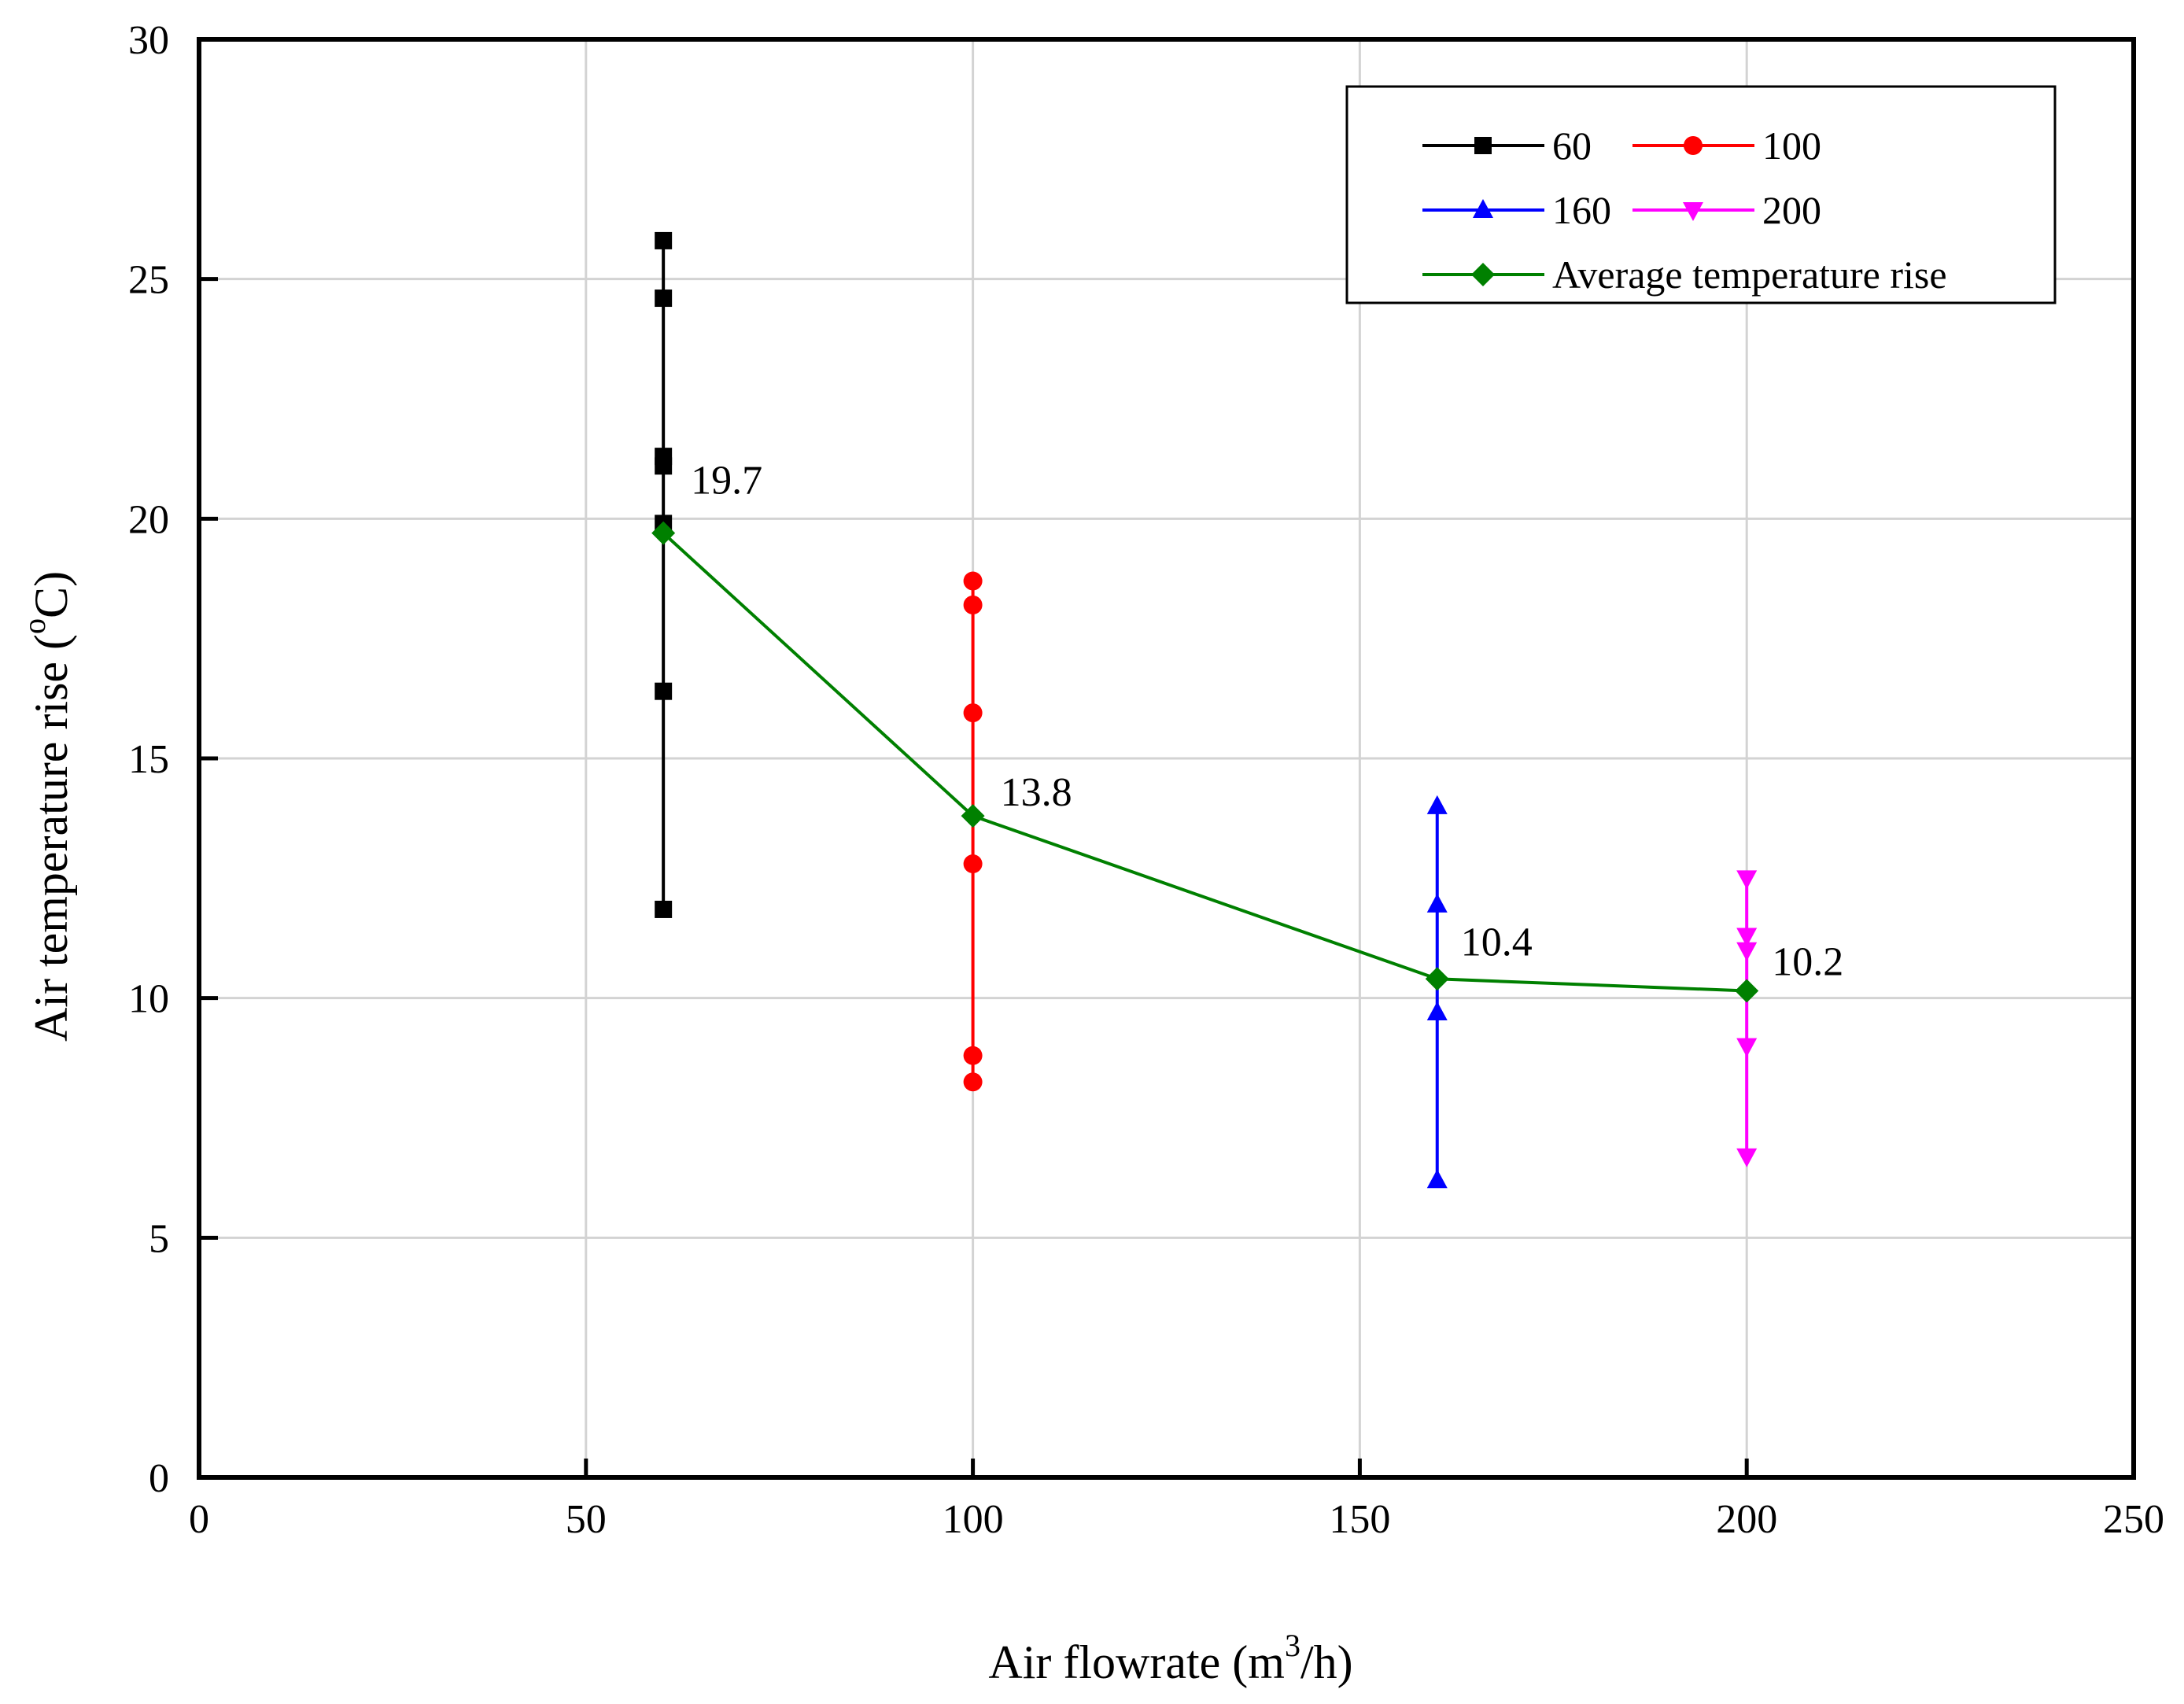  What do you see at coordinates (1746, 1519) in the screenshot?
I see `x-tick-label: 200` at bounding box center [1746, 1519].